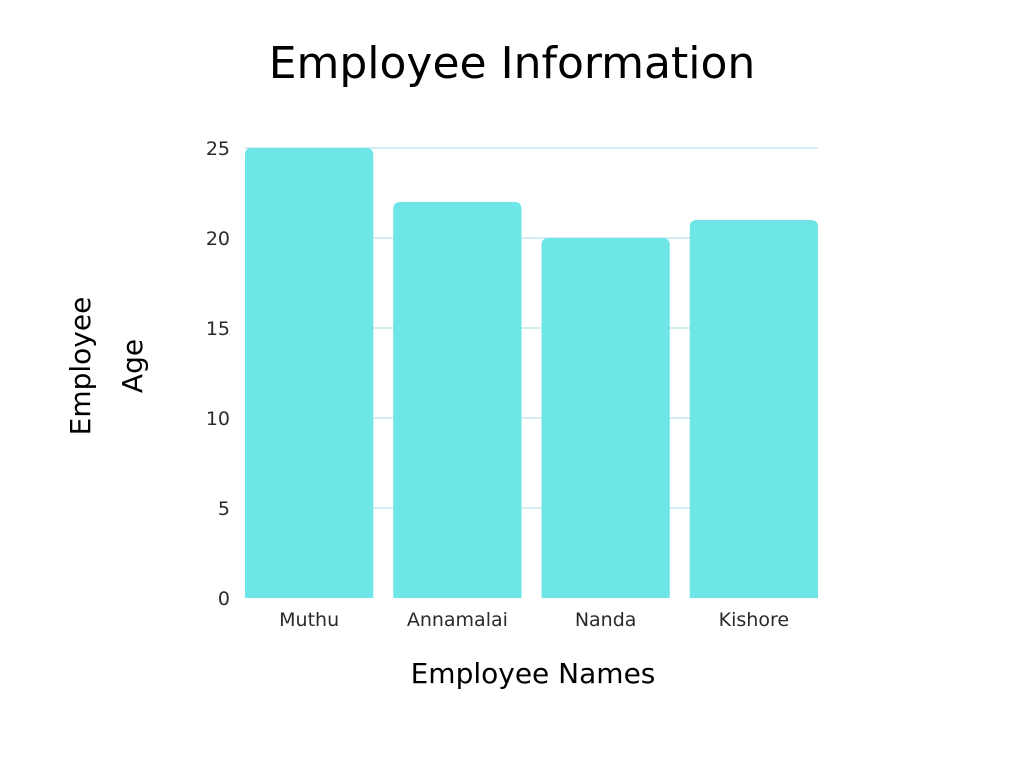  I want to click on bar-kishore, so click(753, 409).